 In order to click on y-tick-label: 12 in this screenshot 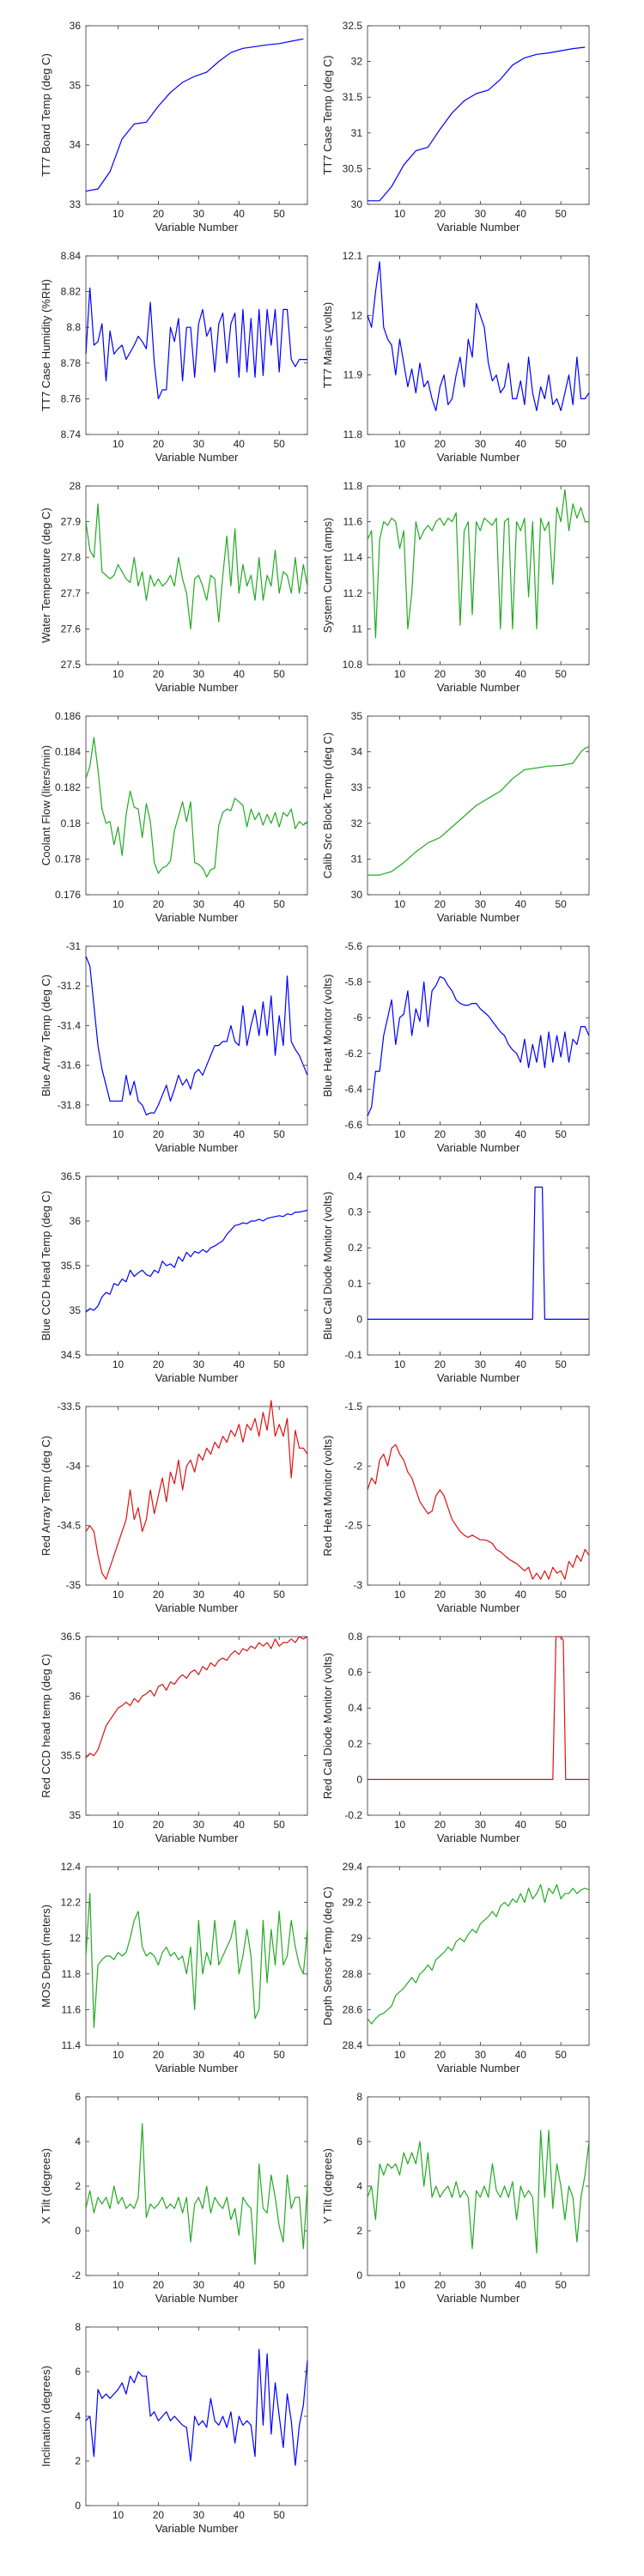, I will do `click(76, 1938)`.